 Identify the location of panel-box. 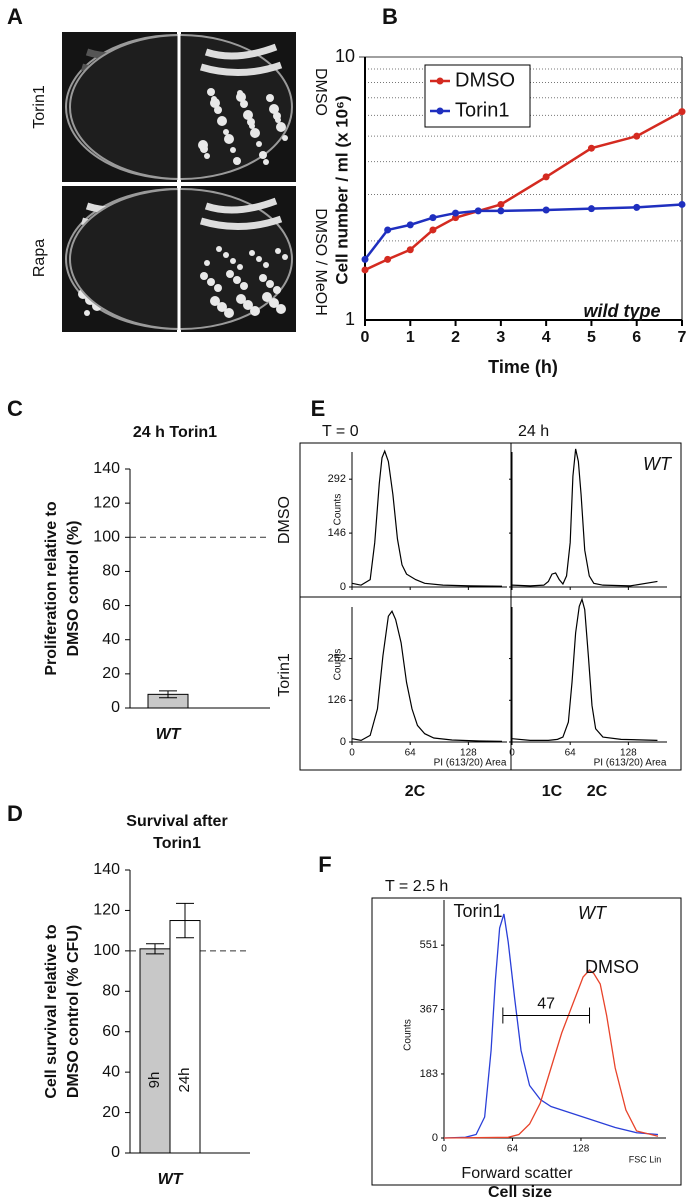
(526, 1041).